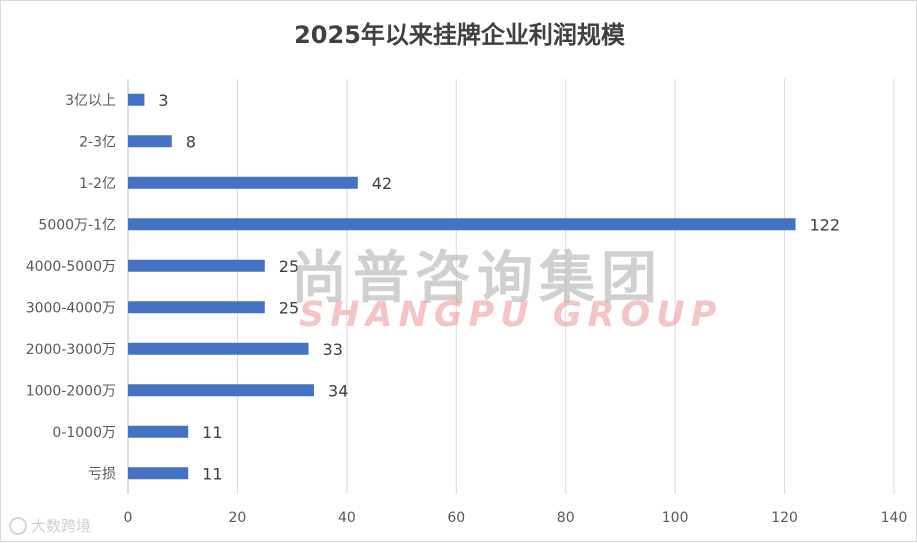 This screenshot has height=543, width=917. Describe the element at coordinates (333, 349) in the screenshot. I see `data-label: 33` at that location.